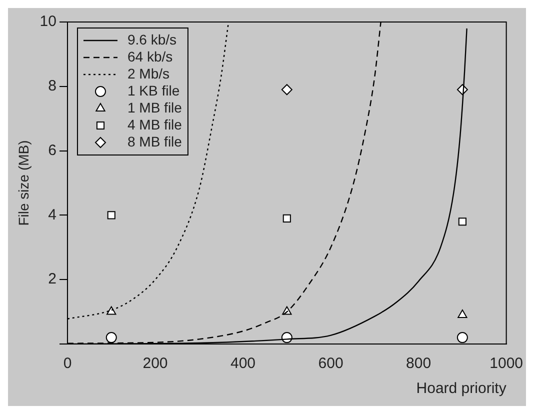  What do you see at coordinates (52, 279) in the screenshot?
I see `y-tick-label: 2` at bounding box center [52, 279].